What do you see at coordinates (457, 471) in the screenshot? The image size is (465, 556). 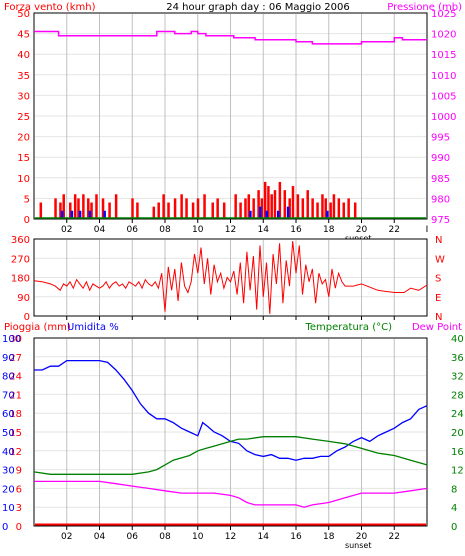 I see `temperature-tick-label: 12` at bounding box center [457, 471].